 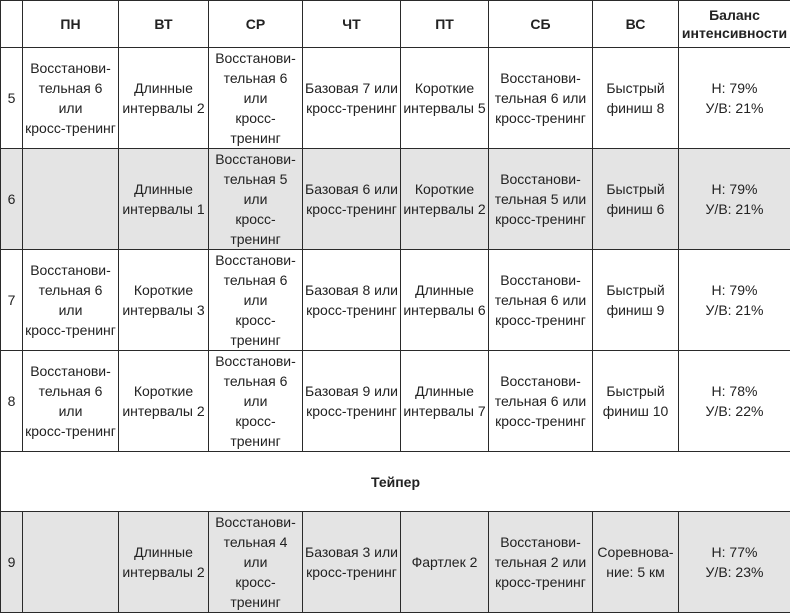 What do you see at coordinates (164, 24) in the screenshot?
I see `header-tue: ВТ` at bounding box center [164, 24].